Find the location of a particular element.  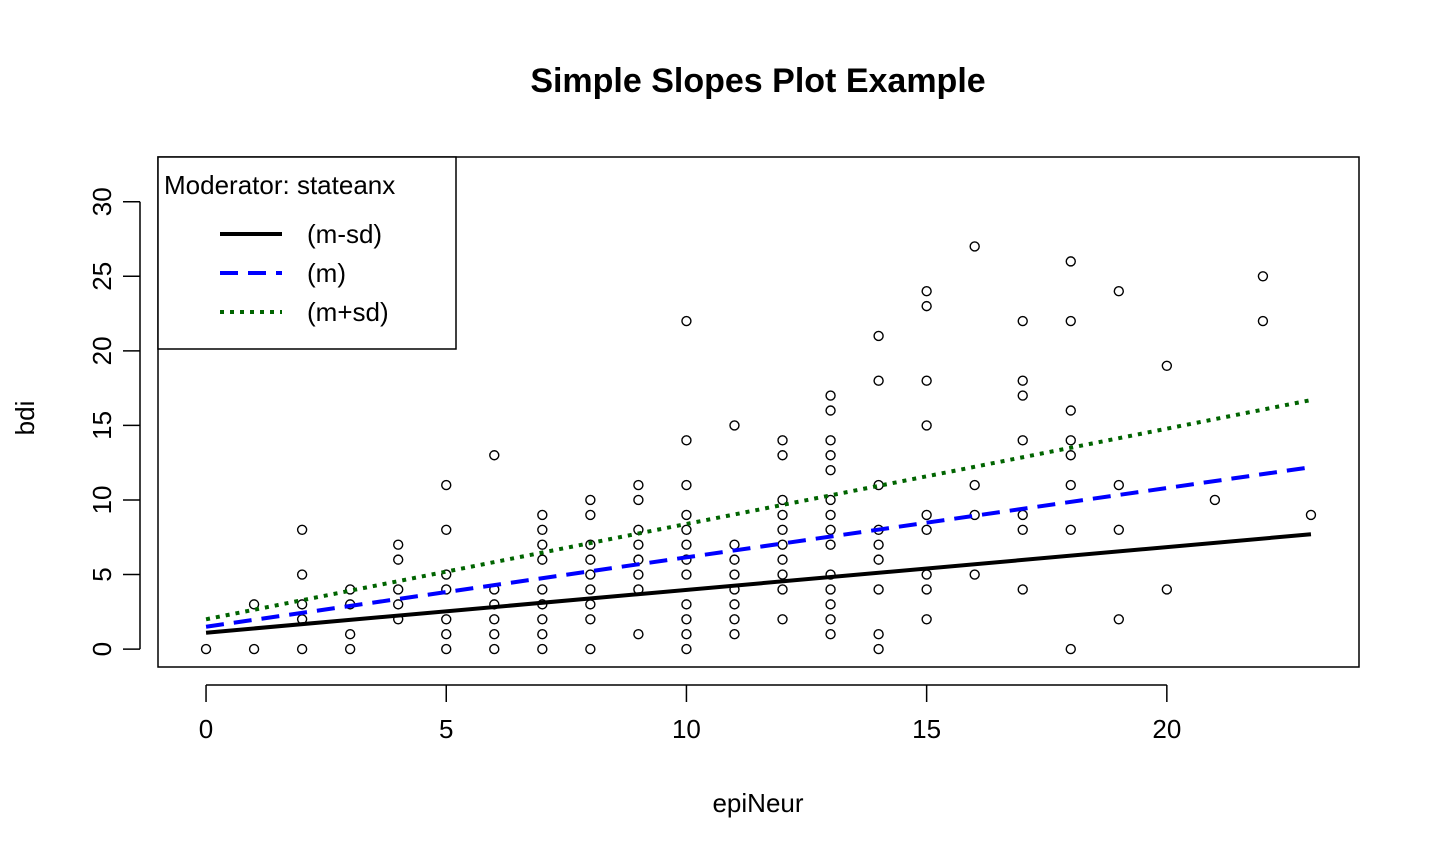

x-tick-label: 5 is located at coordinates (446, 729).